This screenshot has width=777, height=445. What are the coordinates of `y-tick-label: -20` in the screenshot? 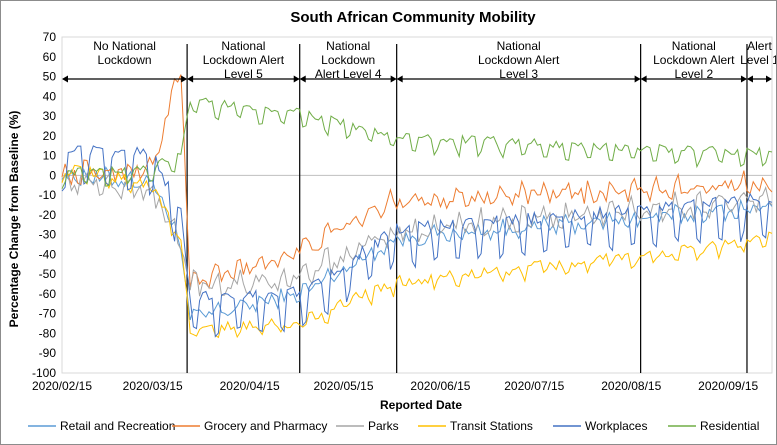 It's located at (48, 215).